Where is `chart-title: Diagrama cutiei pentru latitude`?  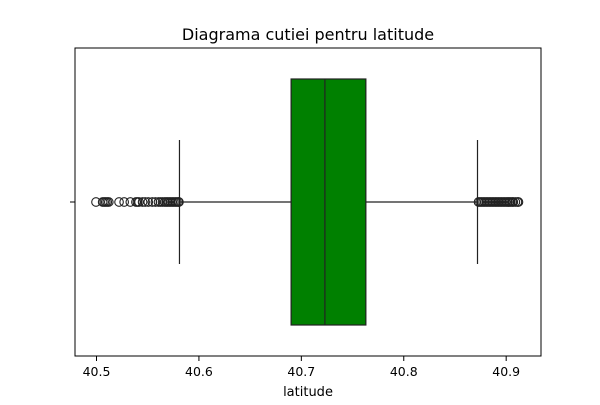 chart-title: Diagrama cutiei pentru latitude is located at coordinates (308, 34).